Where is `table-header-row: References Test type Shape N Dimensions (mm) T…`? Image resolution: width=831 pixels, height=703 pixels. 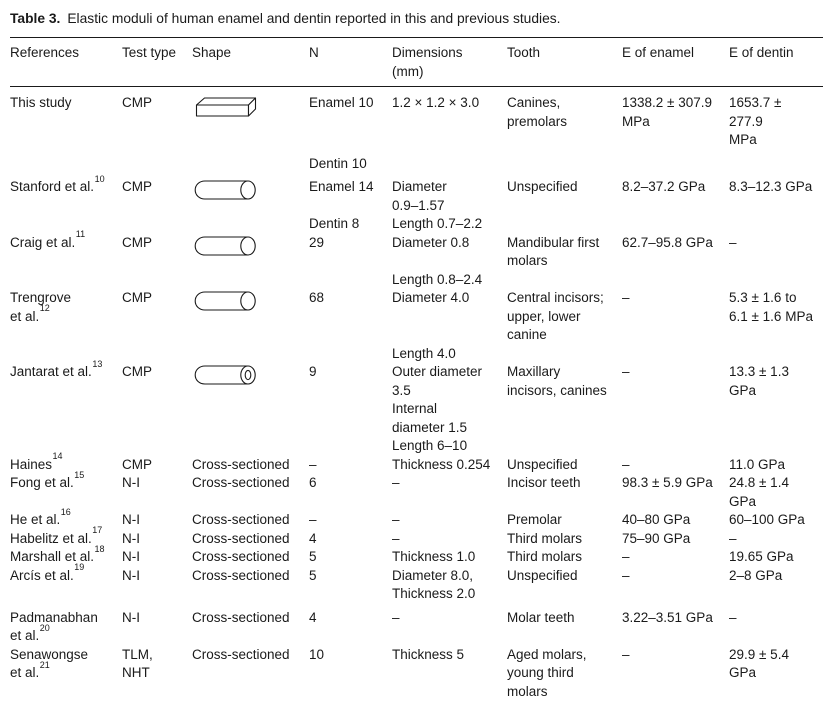
table-header-row: References Test type Shape N Dimensions (mm) T… is located at coordinates (416, 62).